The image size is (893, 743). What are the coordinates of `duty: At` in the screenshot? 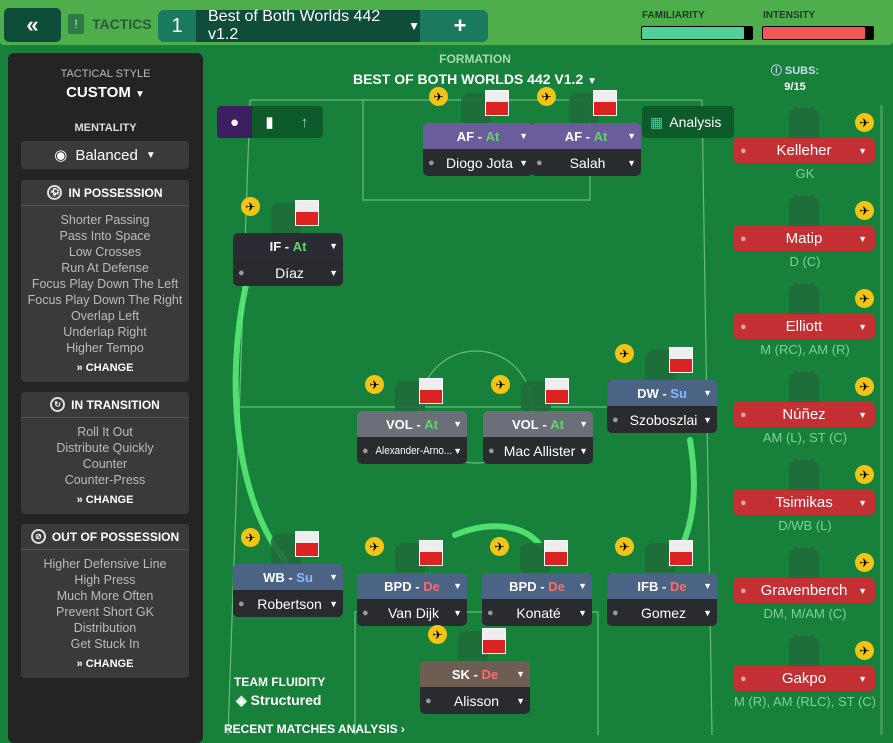 It's located at (431, 424).